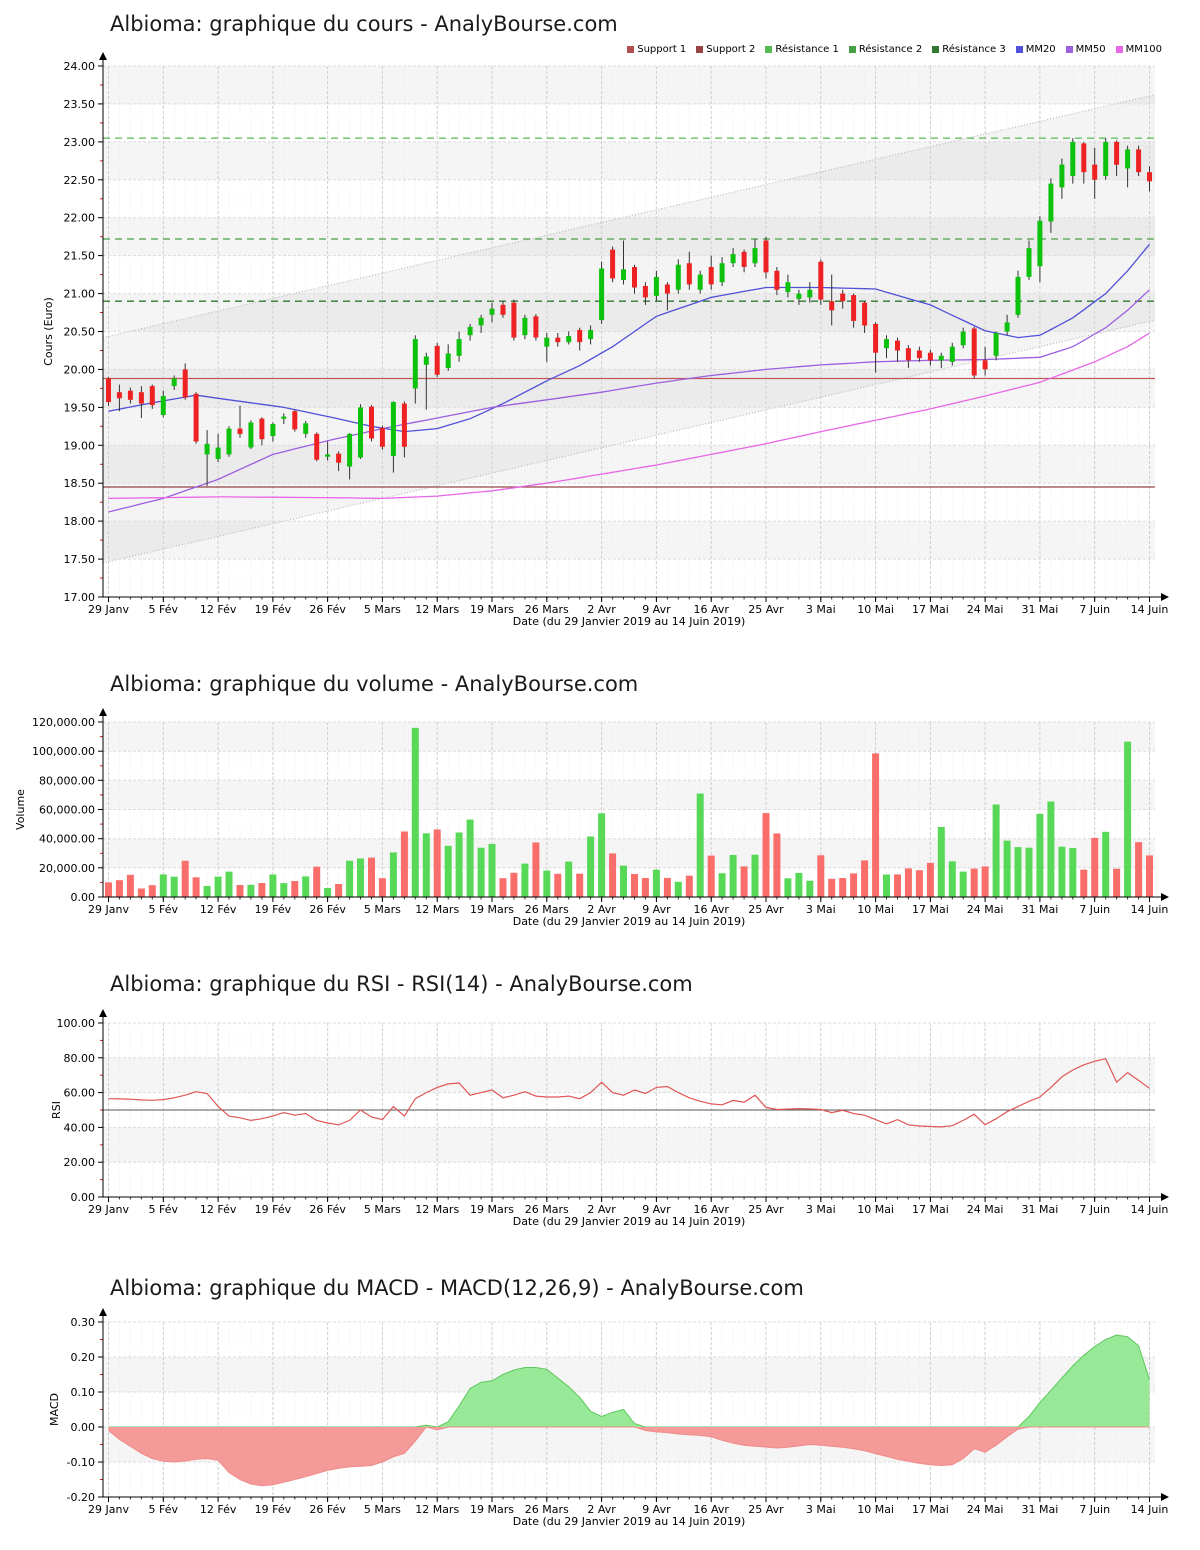  I want to click on svg-text: 0.20, so click(83, 1357).